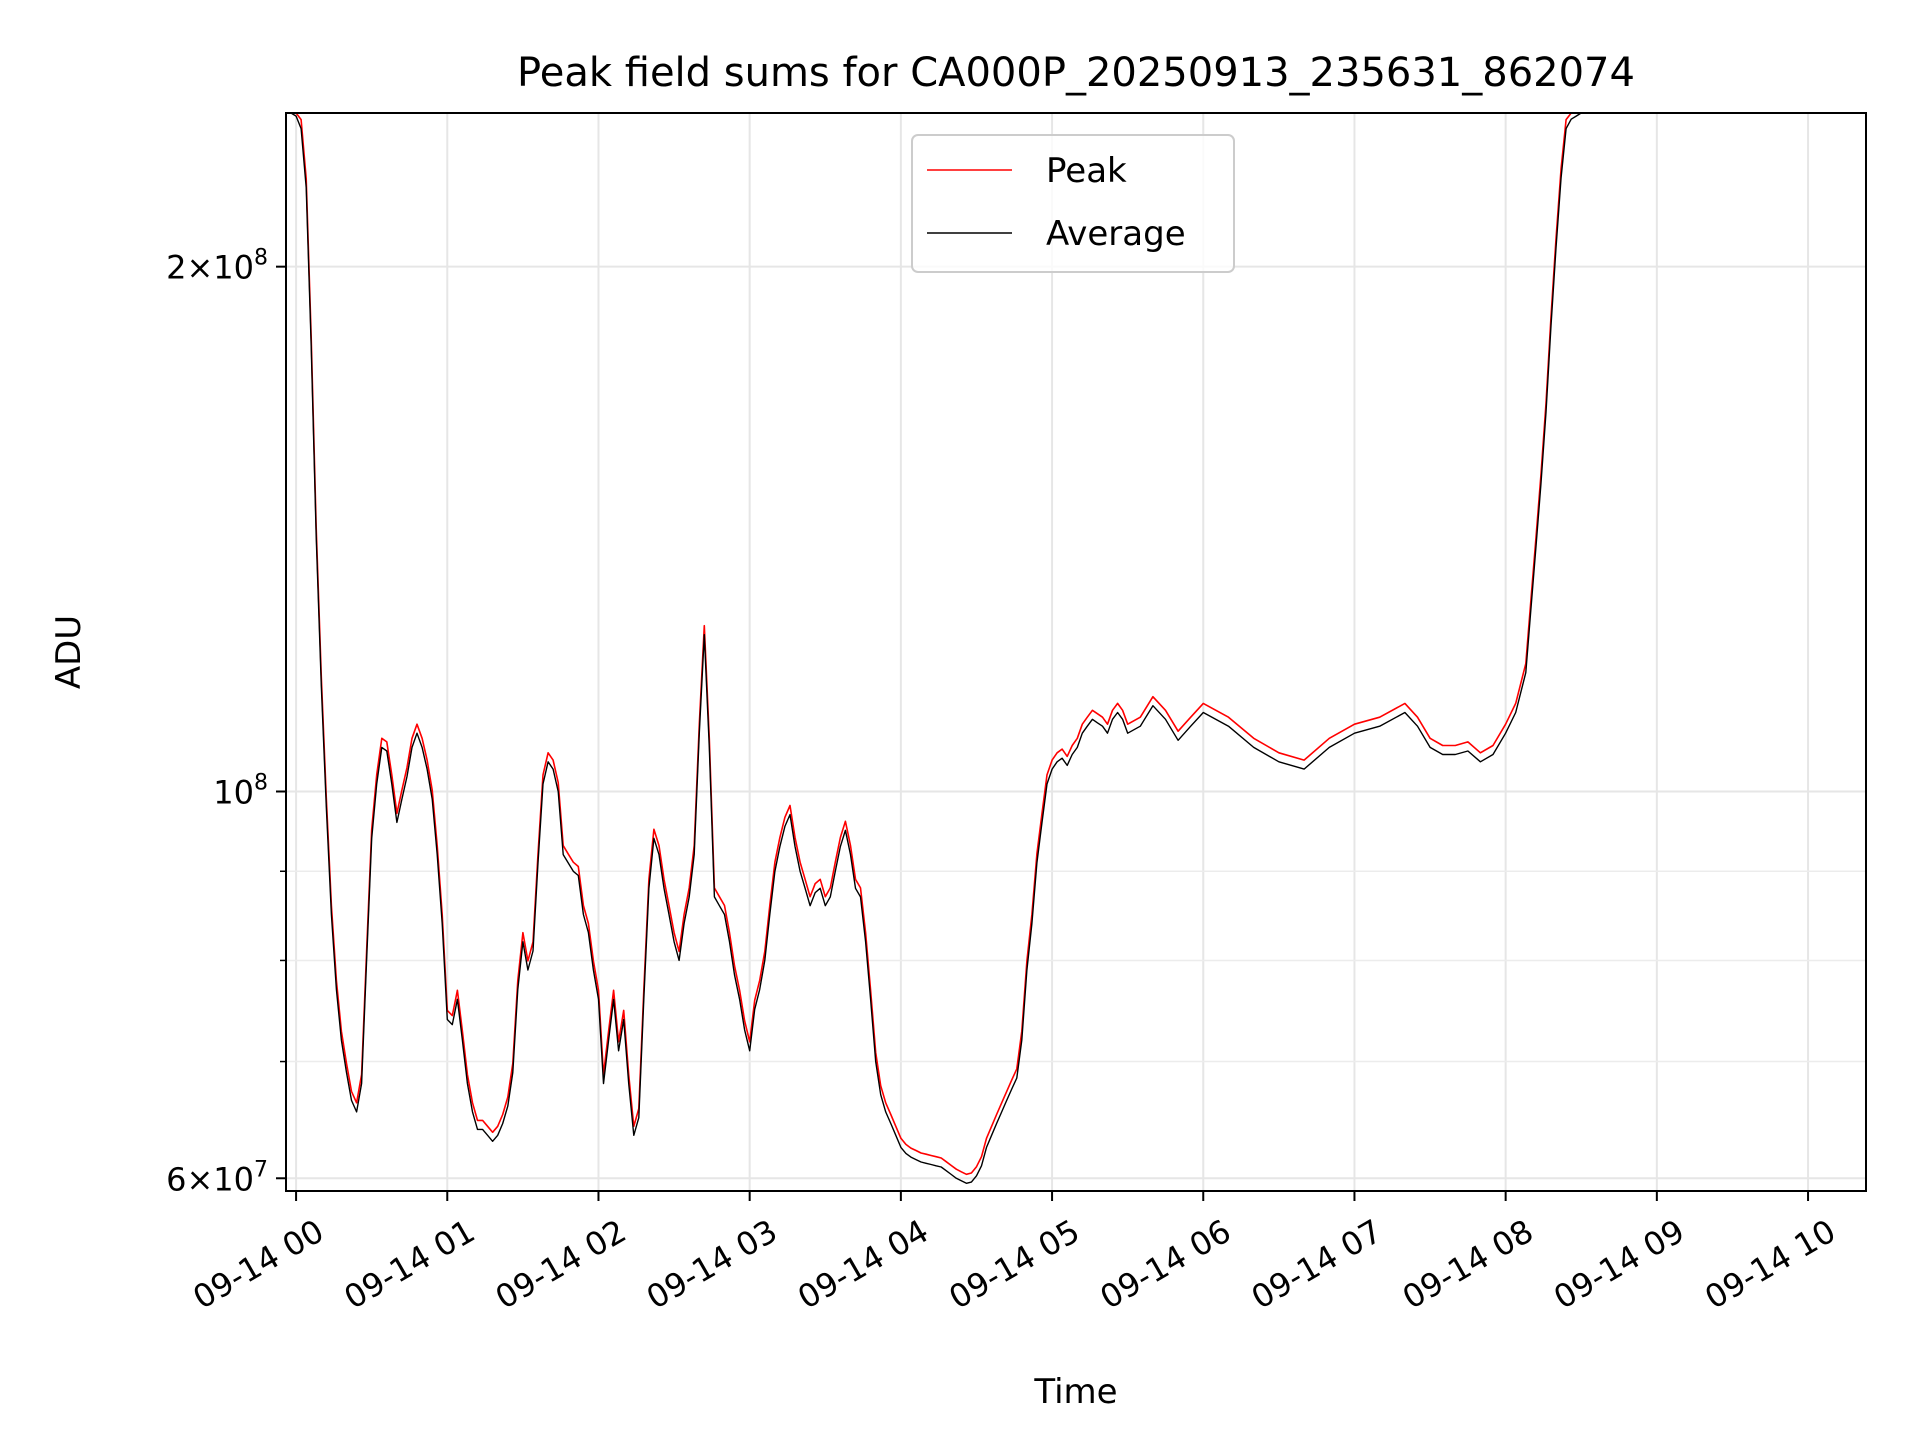 The height and width of the screenshot is (1440, 1920). Describe the element at coordinates (240, 790) in the screenshot. I see `y-tick-label: 108` at that location.